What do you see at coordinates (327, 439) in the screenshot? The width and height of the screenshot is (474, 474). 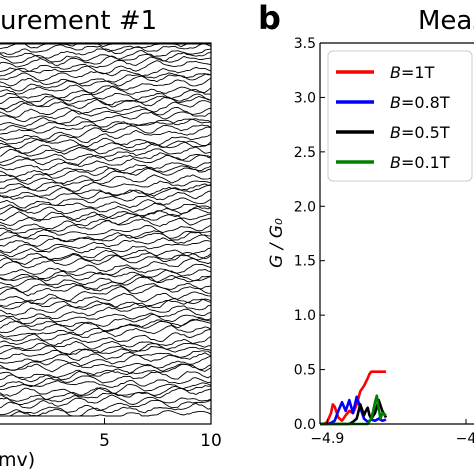 I see `right-xtick-label: −4.9` at bounding box center [327, 439].